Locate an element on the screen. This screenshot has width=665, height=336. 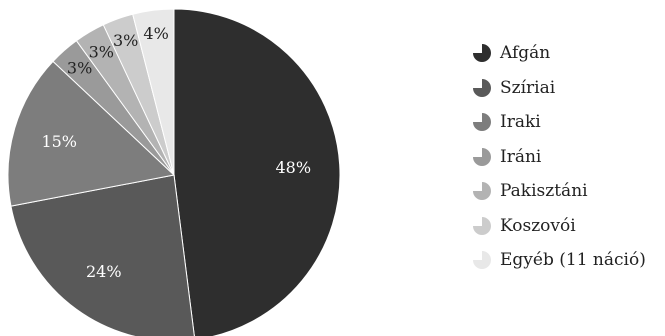
legend-label: Afgán is located at coordinates (525, 53).